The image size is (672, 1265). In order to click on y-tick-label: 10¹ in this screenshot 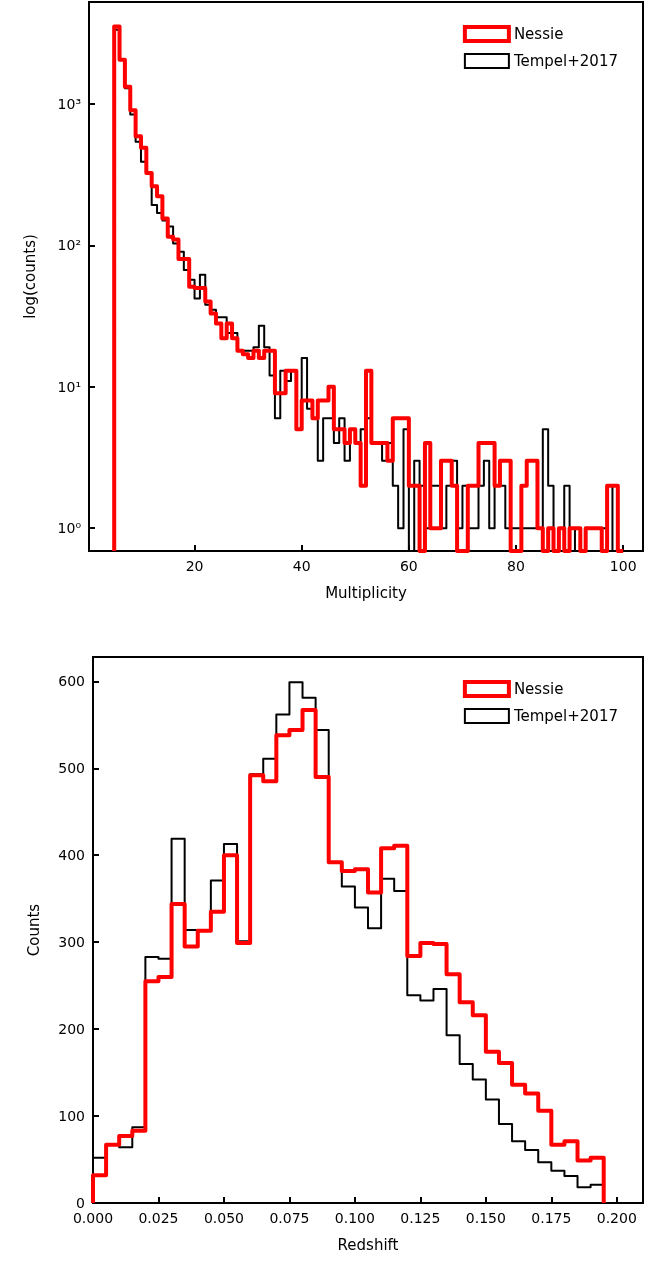, I will do `click(69, 386)`.